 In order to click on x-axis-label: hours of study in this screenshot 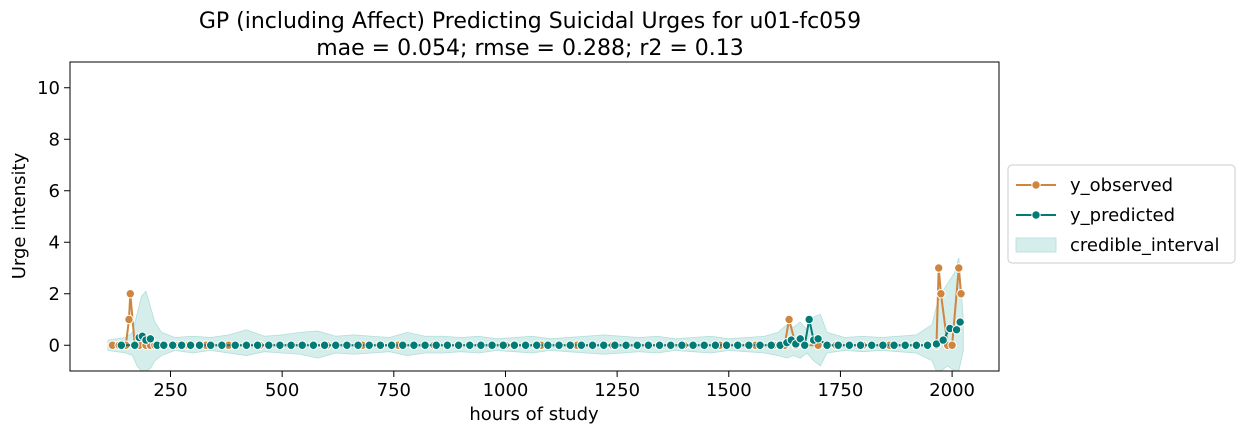, I will do `click(534, 414)`.